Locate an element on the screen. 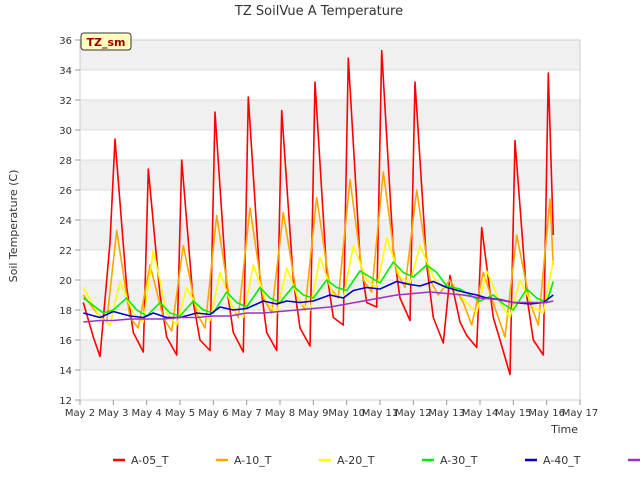  legend-label: A-20_T is located at coordinates (356, 460).